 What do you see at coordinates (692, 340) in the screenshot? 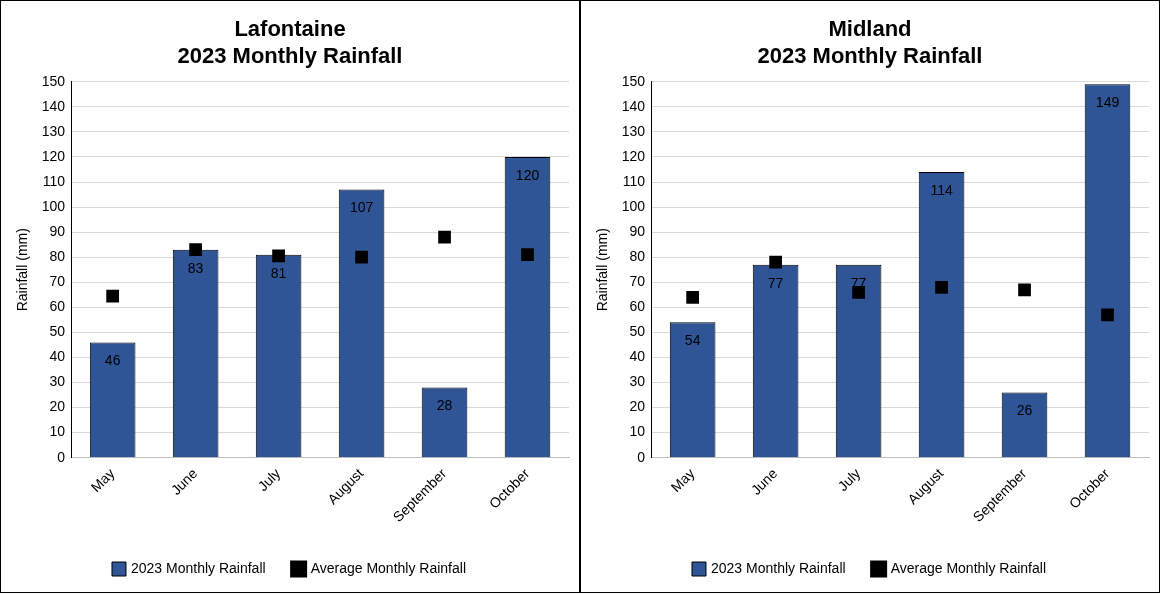
I see `data-label: 54` at bounding box center [692, 340].